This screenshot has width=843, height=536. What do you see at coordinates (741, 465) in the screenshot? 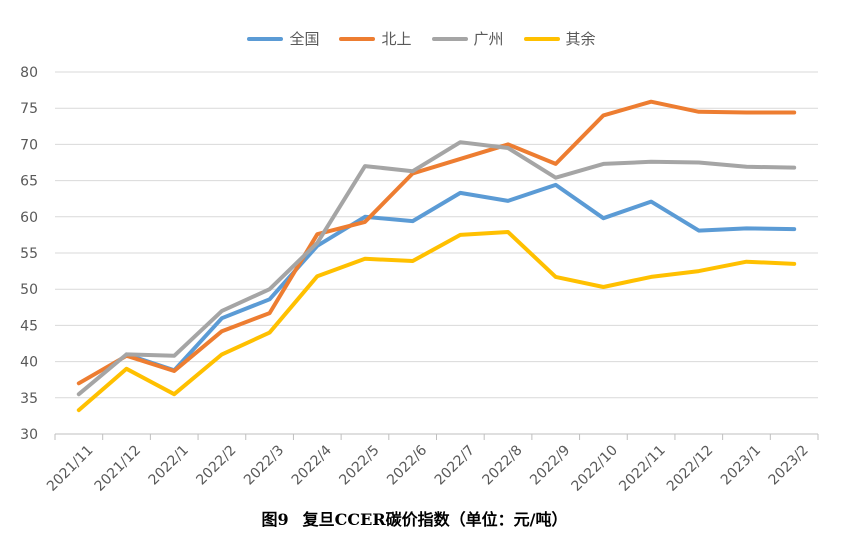
I see `x-tick-label: 2023/1` at bounding box center [741, 465].